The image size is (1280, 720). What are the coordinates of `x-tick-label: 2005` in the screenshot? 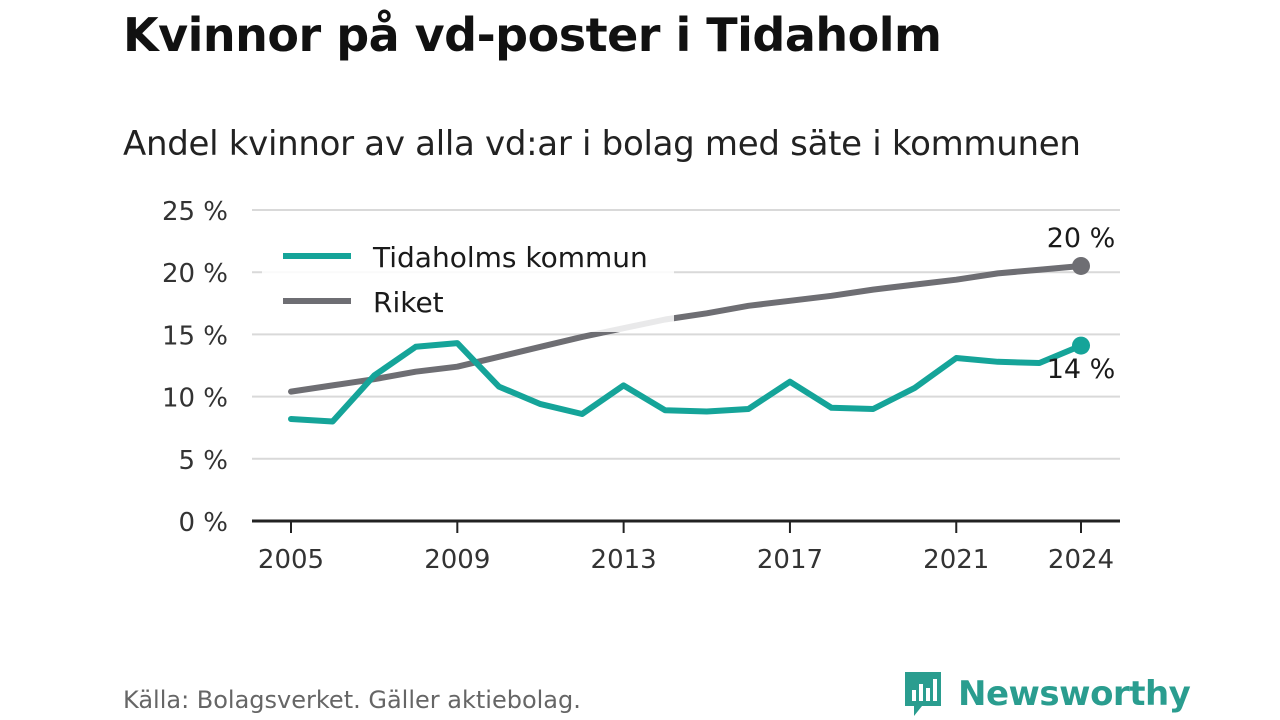 It's located at (291, 560).